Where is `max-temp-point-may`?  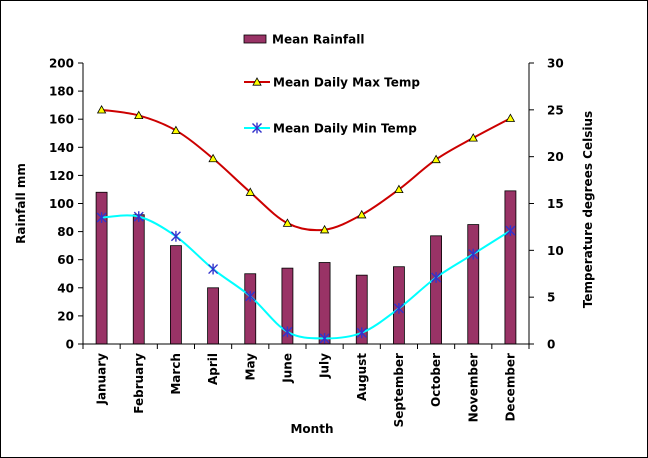
max-temp-point-may is located at coordinates (250, 191).